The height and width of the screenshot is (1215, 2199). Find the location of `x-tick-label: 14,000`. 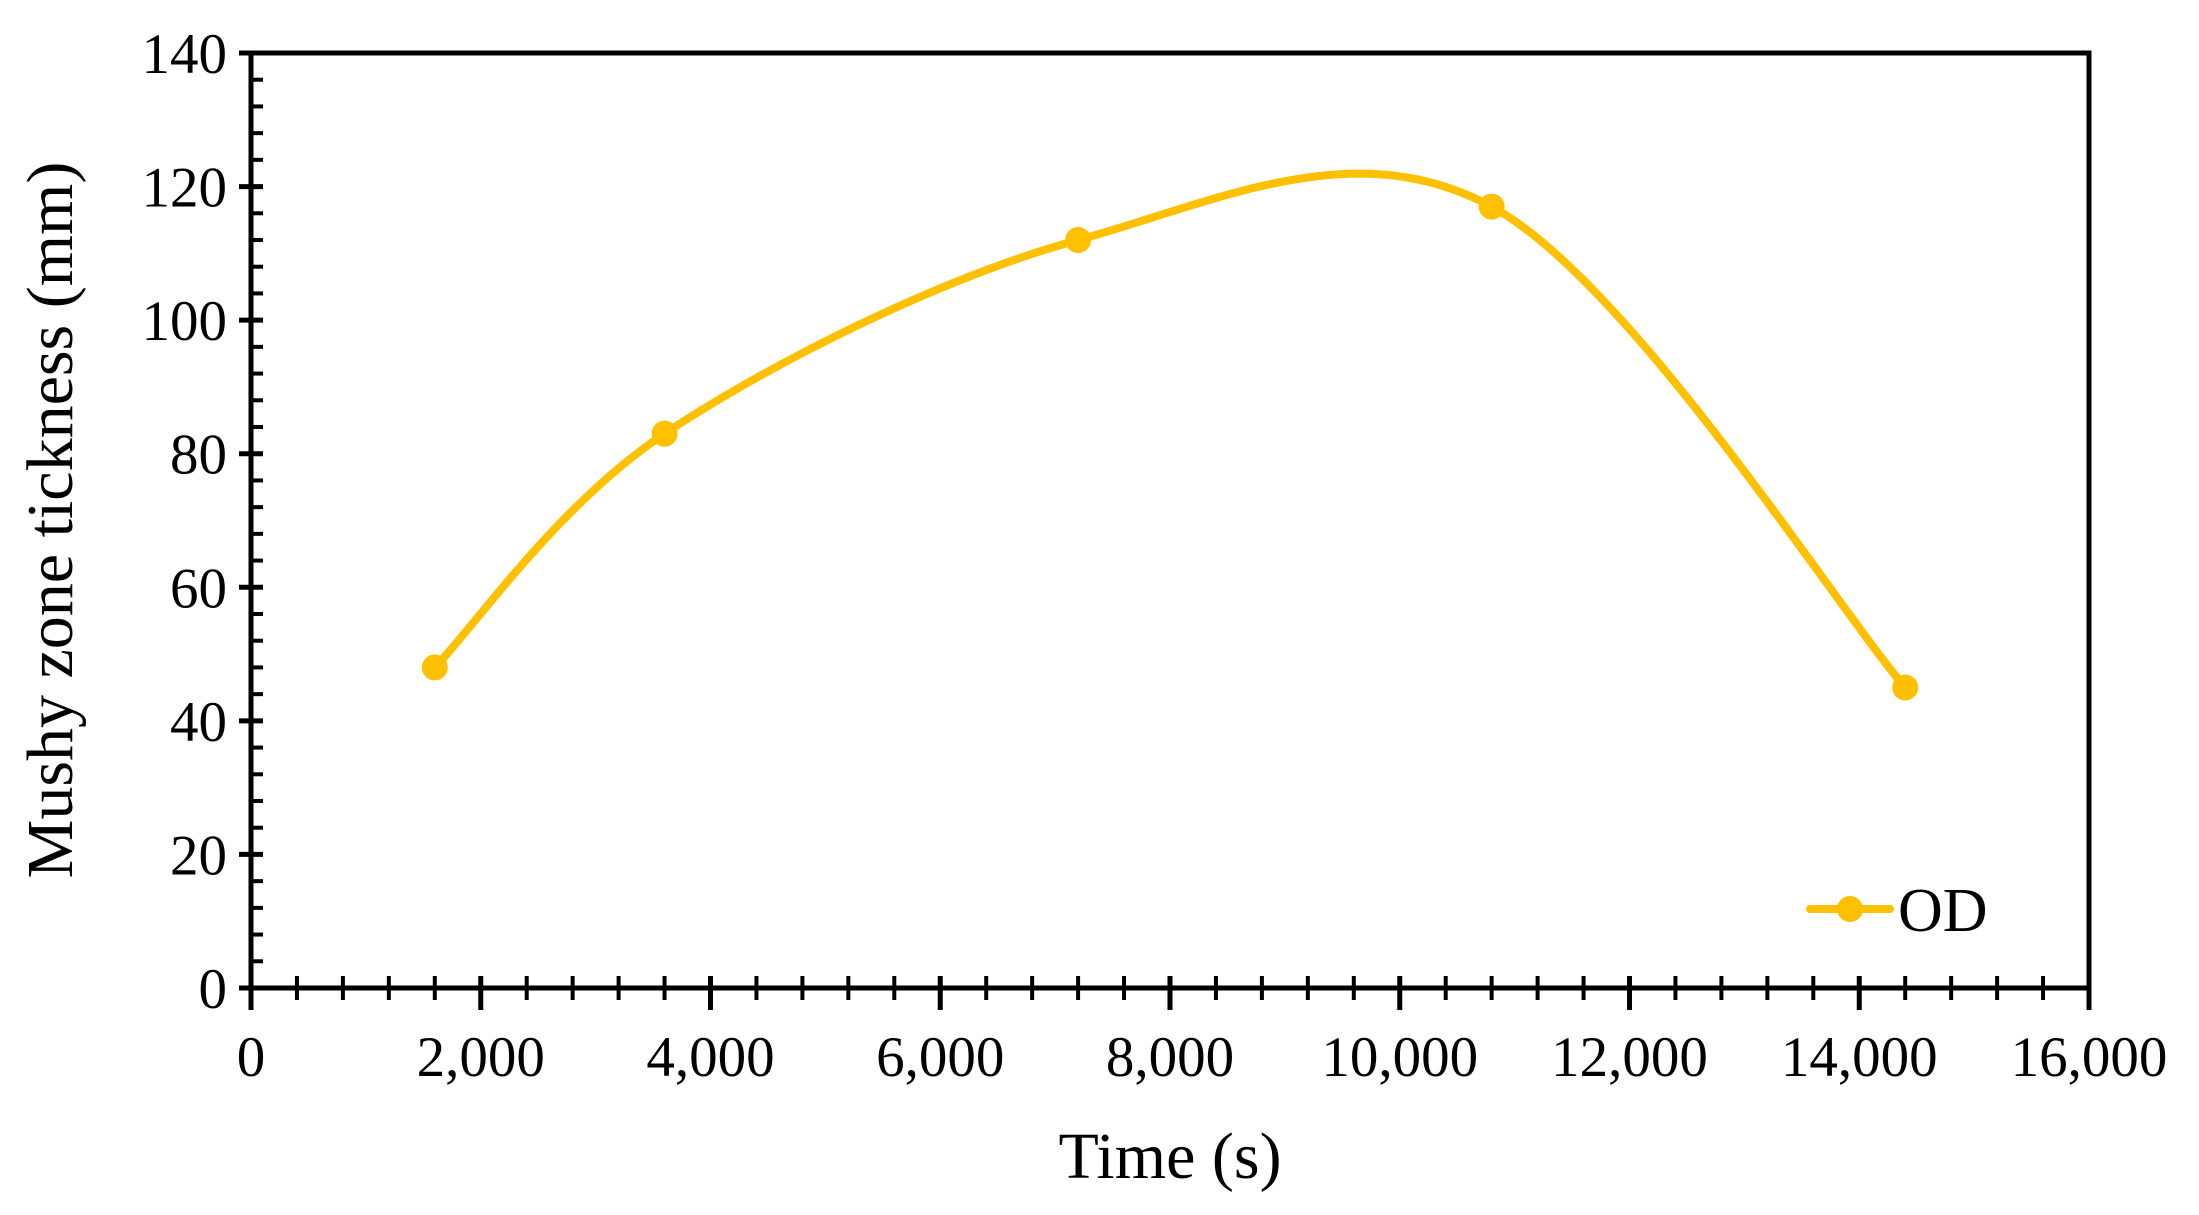

x-tick-label: 14,000 is located at coordinates (1859, 1057).